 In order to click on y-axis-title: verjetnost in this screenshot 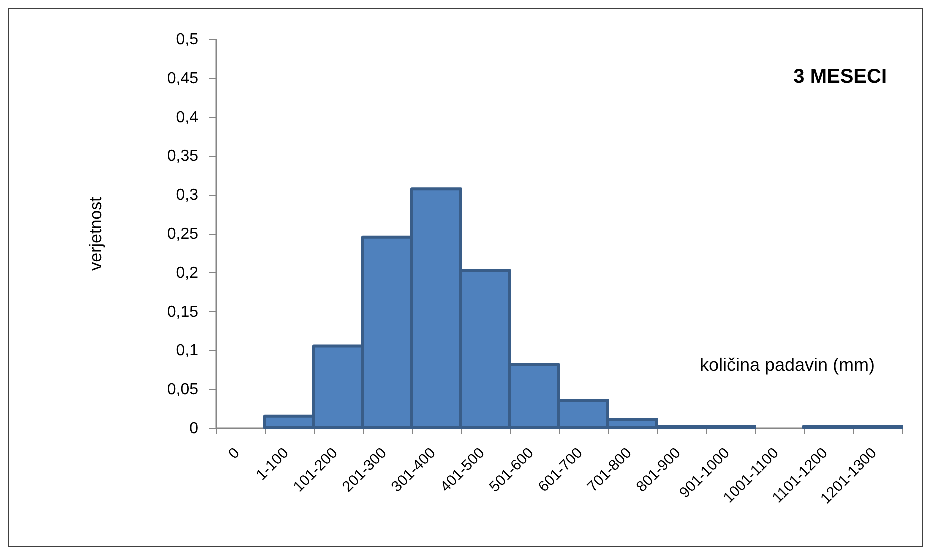, I will do `click(96, 233)`.